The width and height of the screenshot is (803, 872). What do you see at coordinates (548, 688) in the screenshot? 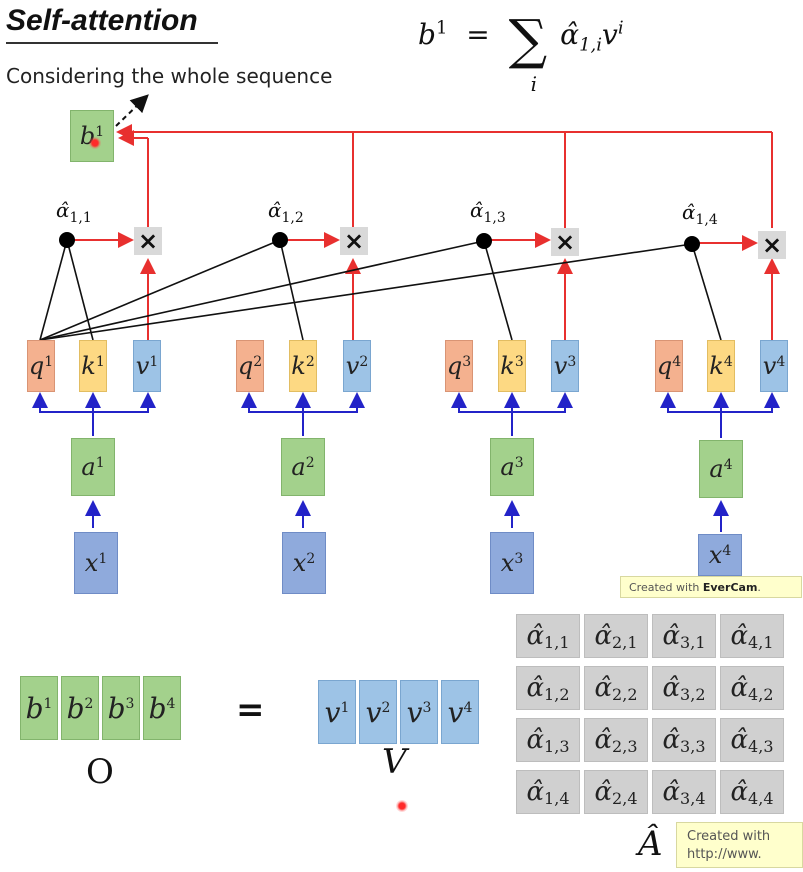
I see `matrix-cell: α̂ 1,2` at bounding box center [548, 688].